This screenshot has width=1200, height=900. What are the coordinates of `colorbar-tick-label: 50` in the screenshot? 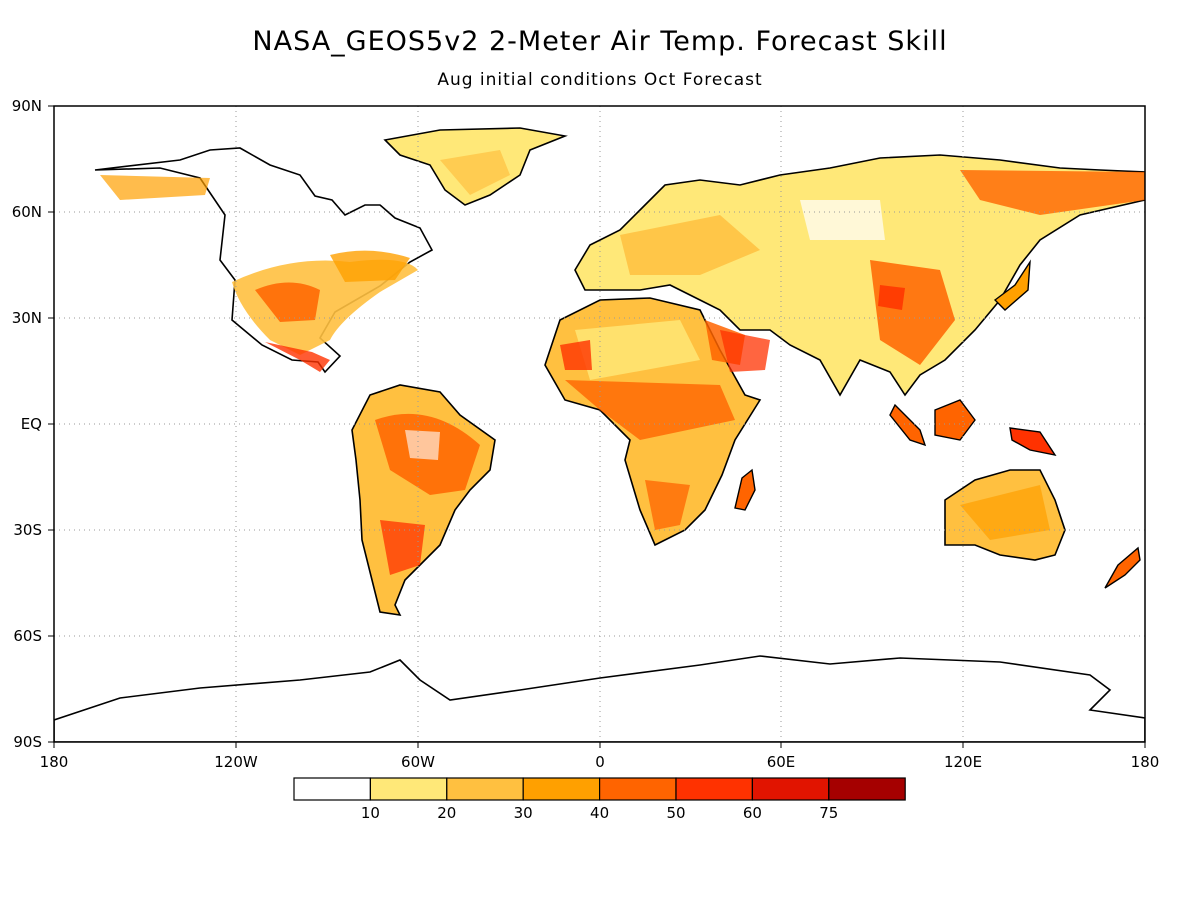 It's located at (675, 813).